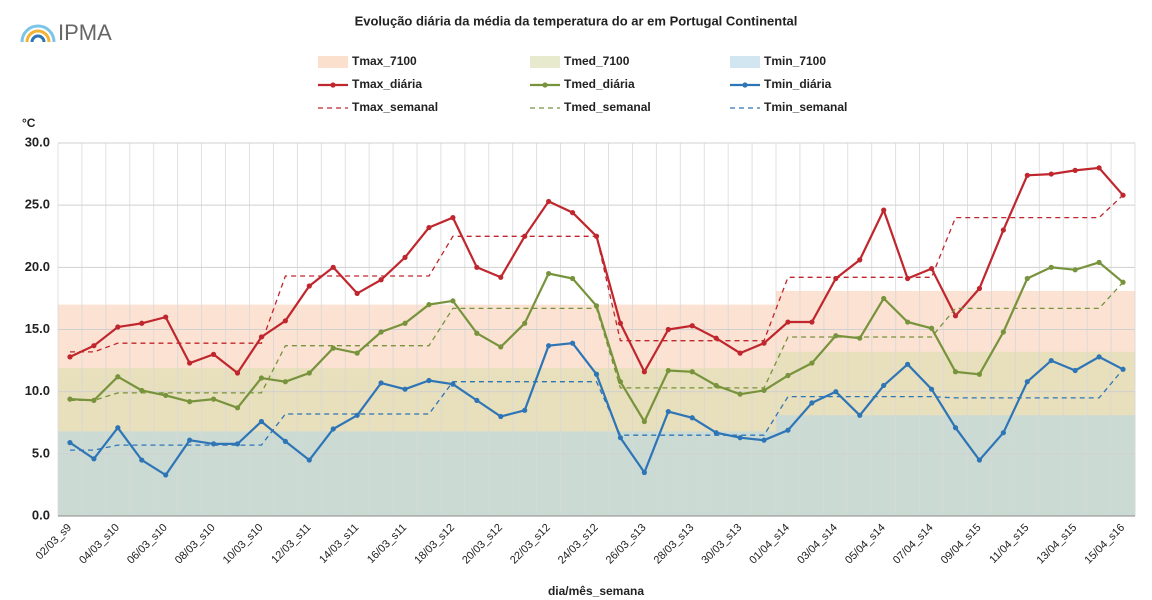  Describe the element at coordinates (1057, 544) in the screenshot. I see `x-tick-label: 13/04_s15` at that location.